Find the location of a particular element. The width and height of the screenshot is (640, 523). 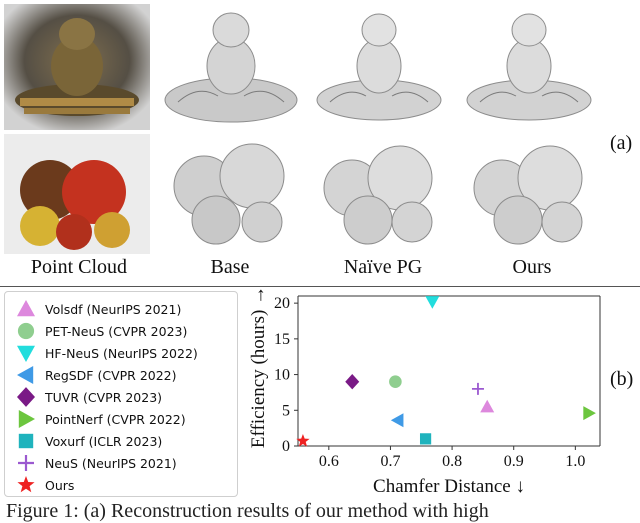

legend-label: PointNerf (CVPR 2022) is located at coordinates (115, 419).